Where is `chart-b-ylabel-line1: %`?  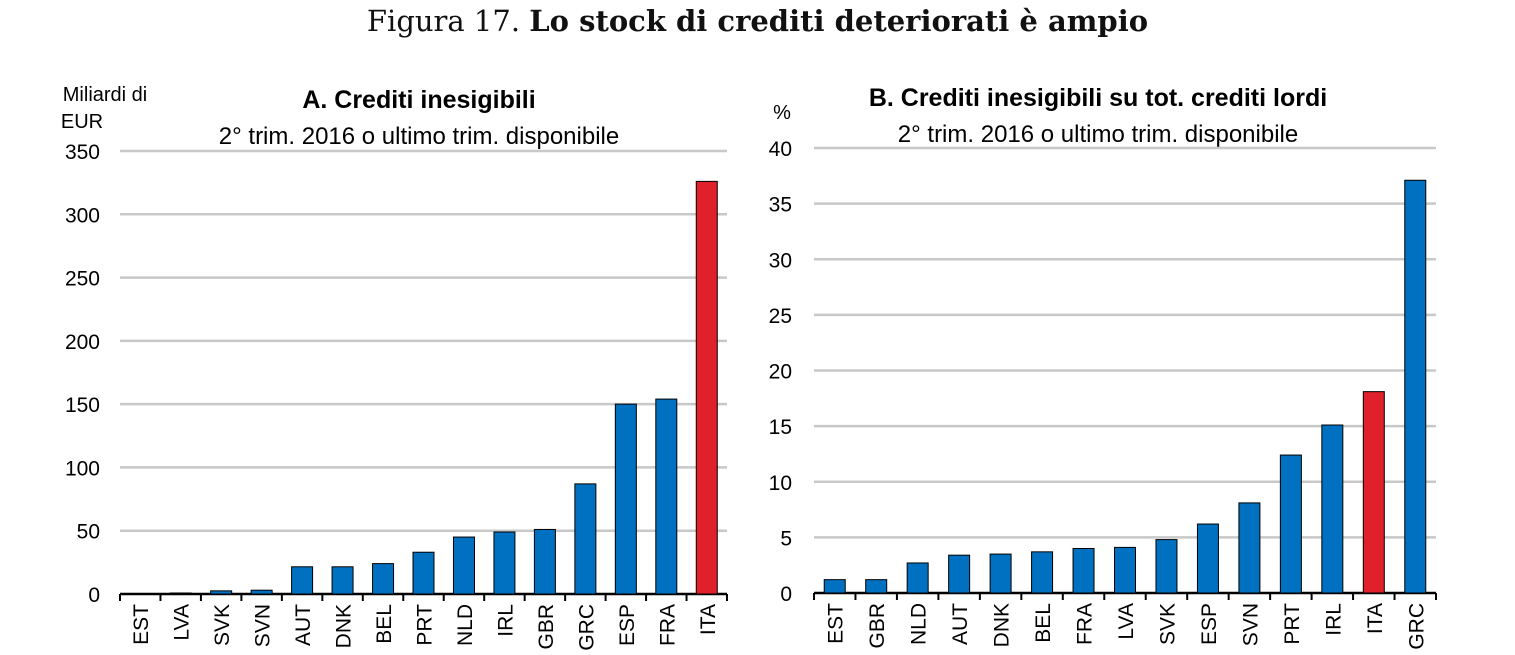 chart-b-ylabel-line1: % is located at coordinates (782, 113).